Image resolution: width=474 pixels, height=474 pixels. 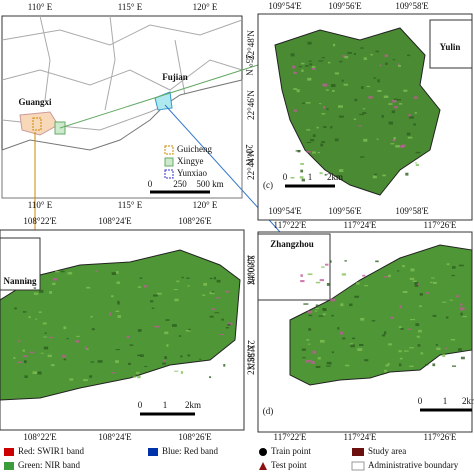 What do you see at coordinates (251, 105) in the screenshot?
I see `lat-label: 22°46'N` at bounding box center [251, 105].